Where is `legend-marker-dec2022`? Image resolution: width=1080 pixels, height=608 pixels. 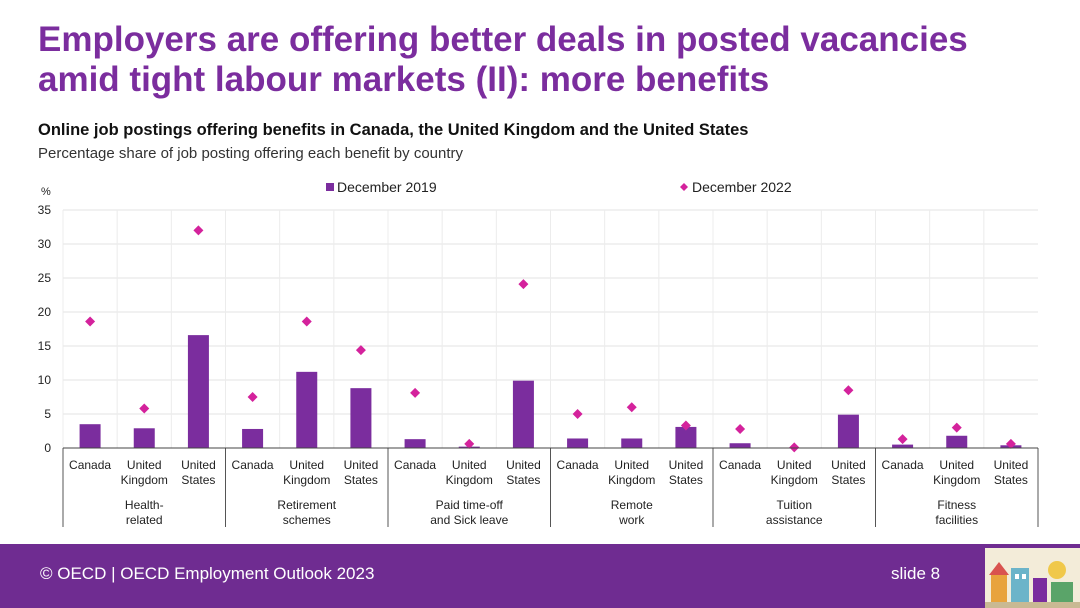
legend-marker-dec2022 is located at coordinates (684, 187).